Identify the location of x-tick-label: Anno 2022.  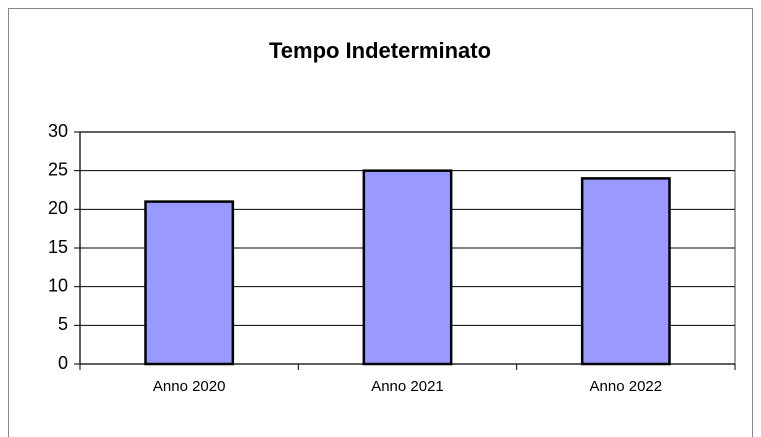
(626, 386).